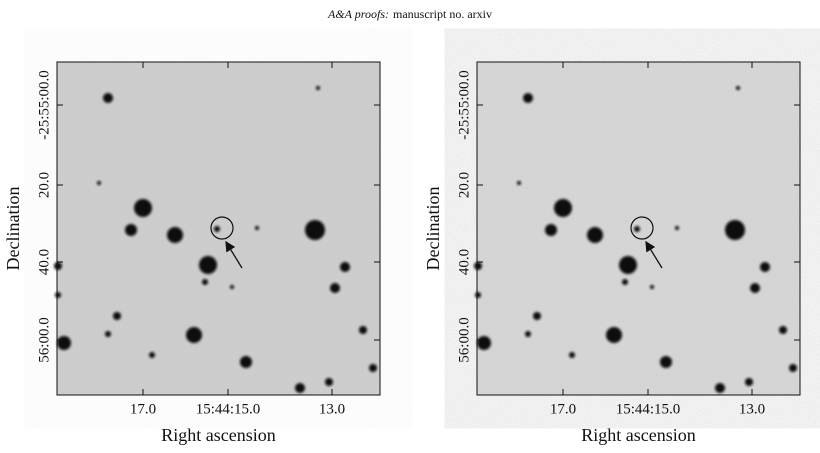 Image resolution: width=820 pixels, height=453 pixels. I want to click on header: A&A proofs: manuscript no. arxiv, so click(409, 14).